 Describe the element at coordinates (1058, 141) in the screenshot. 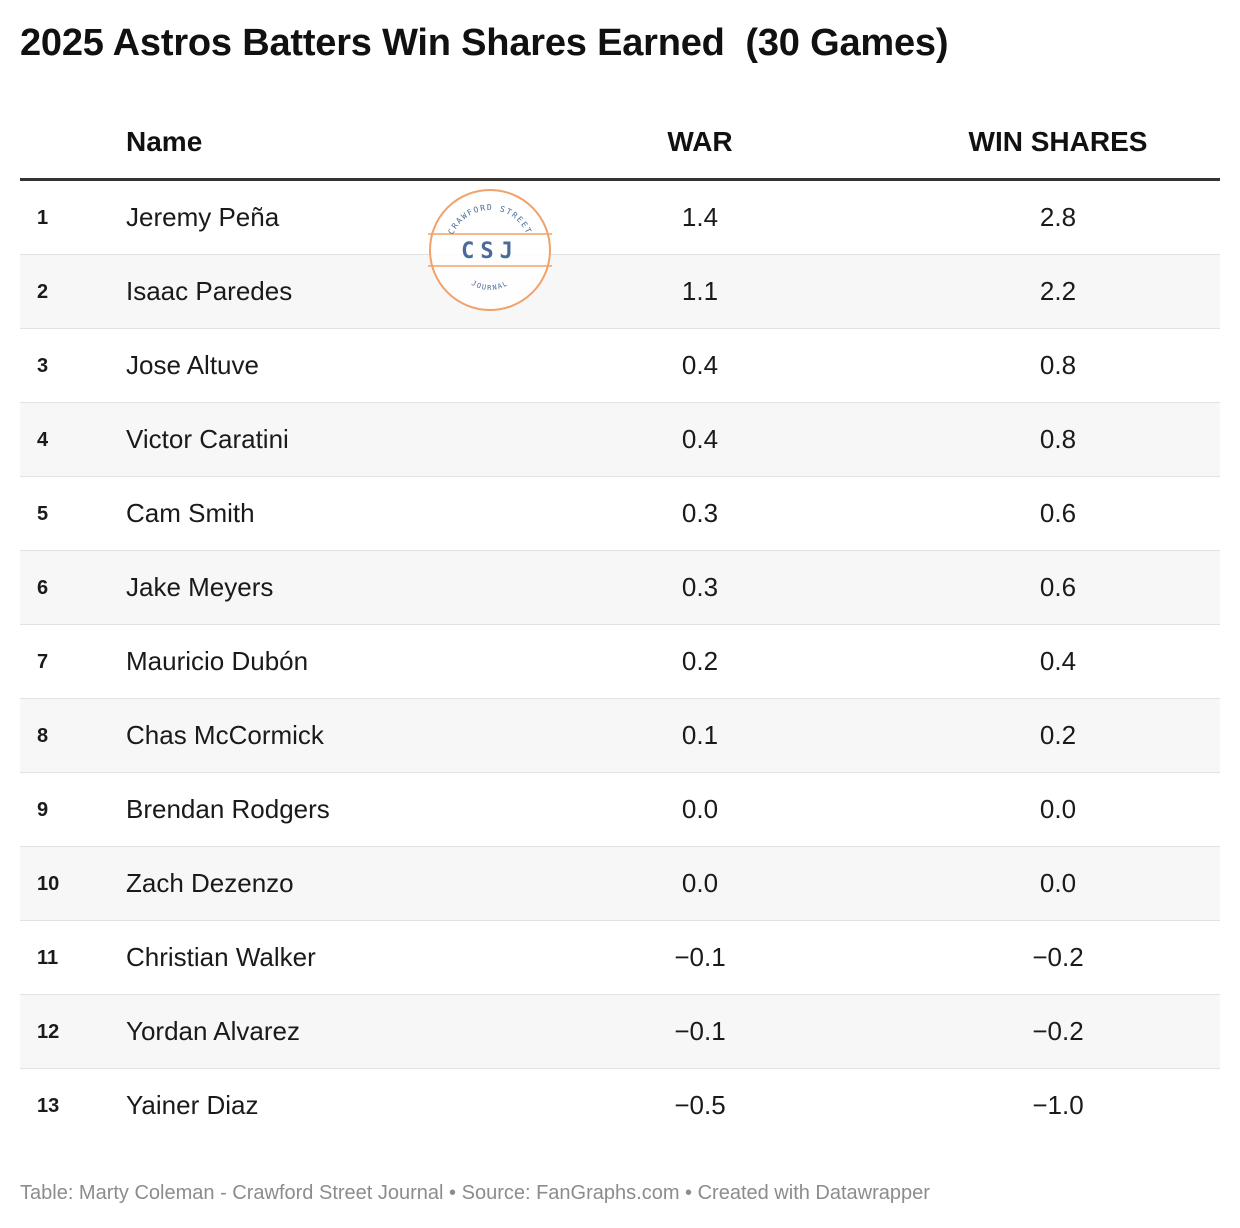

I see `column-header-win-shares: WIN SHARES` at that location.